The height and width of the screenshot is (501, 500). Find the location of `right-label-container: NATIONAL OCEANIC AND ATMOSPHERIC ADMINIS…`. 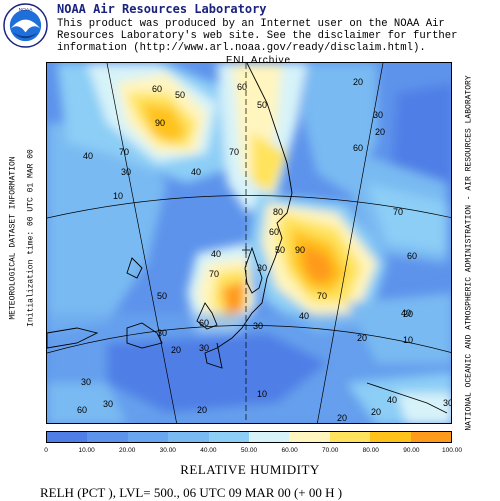

right-label-container: NATIONAL OCEANIC AND ATMOSPHERIC ADMINIS… is located at coordinates (469, 252).